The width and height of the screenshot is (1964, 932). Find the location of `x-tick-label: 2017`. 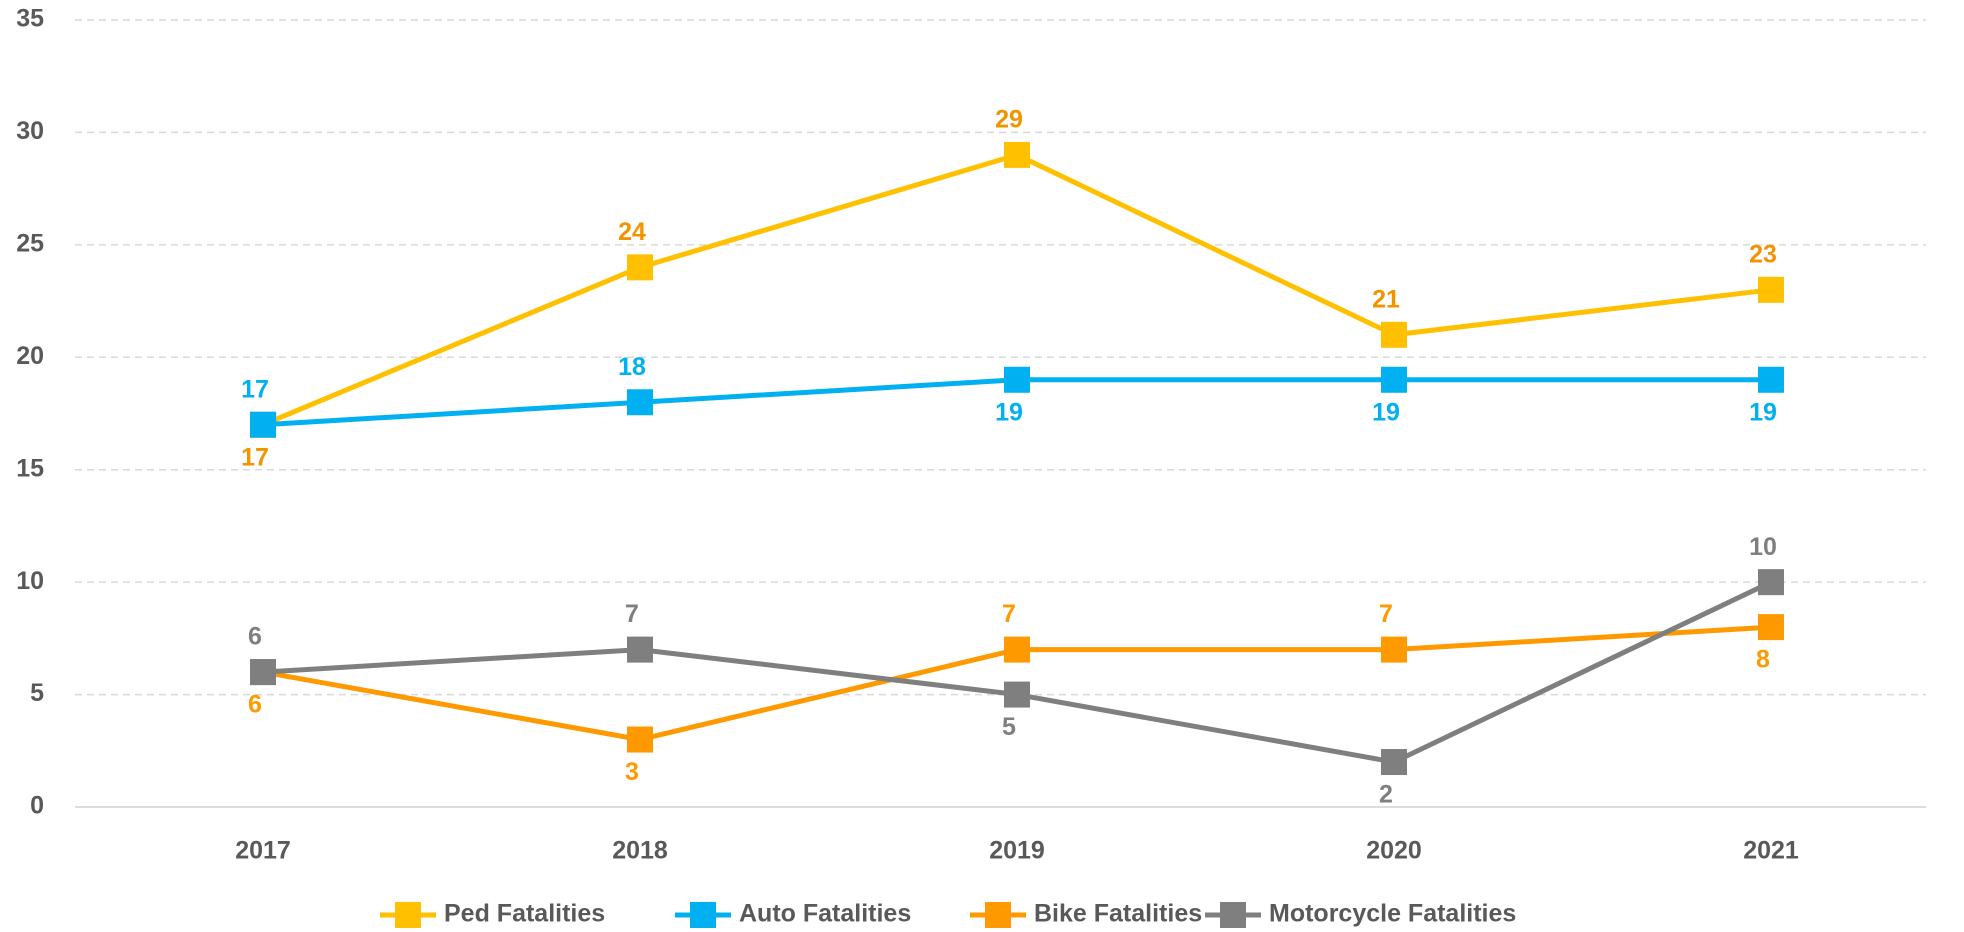

x-tick-label: 2017 is located at coordinates (263, 851).